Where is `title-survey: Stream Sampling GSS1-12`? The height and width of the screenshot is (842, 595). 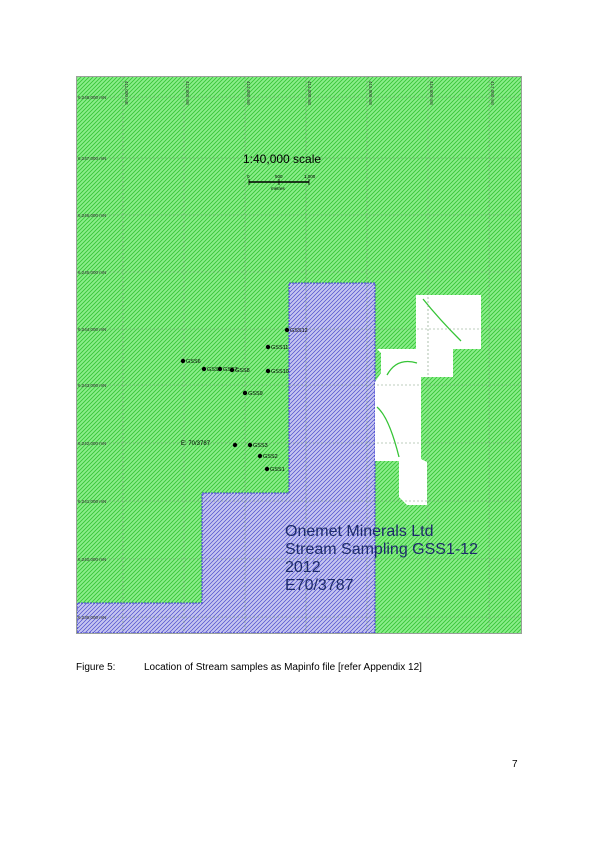 title-survey: Stream Sampling GSS1-12 is located at coordinates (381, 549).